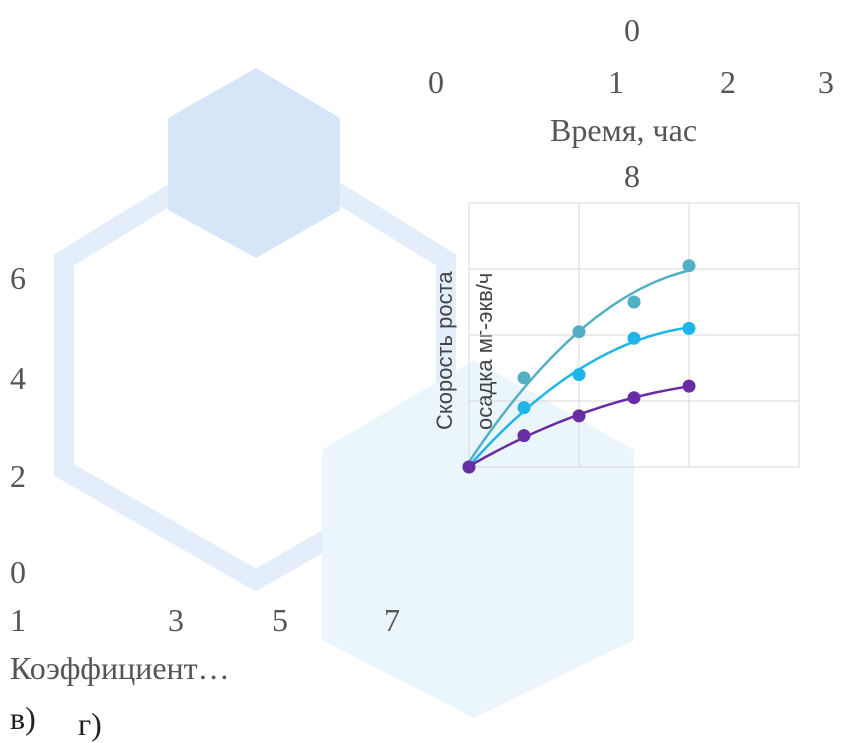 This screenshot has height=743, width=850. I want to click on left-x-tick-3: 3, so click(176, 620).